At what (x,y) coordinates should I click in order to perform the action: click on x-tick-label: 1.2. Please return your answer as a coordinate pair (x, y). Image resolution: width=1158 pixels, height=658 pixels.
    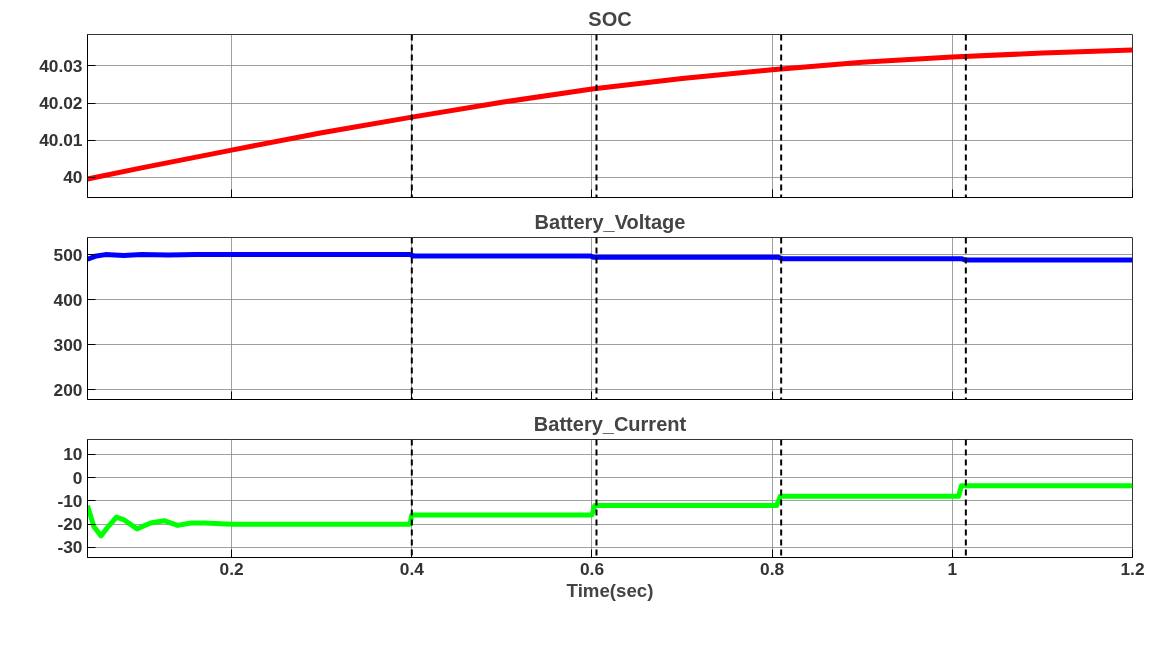
    Looking at the image, I should click on (1132, 568).